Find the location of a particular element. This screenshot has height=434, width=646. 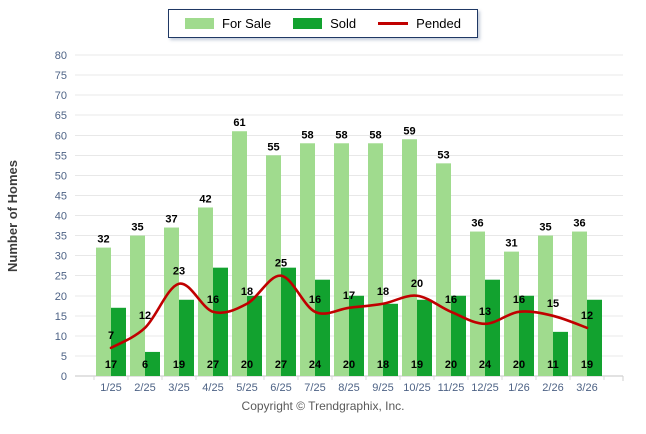

x-tick-label: 4/25 is located at coordinates (212, 388).